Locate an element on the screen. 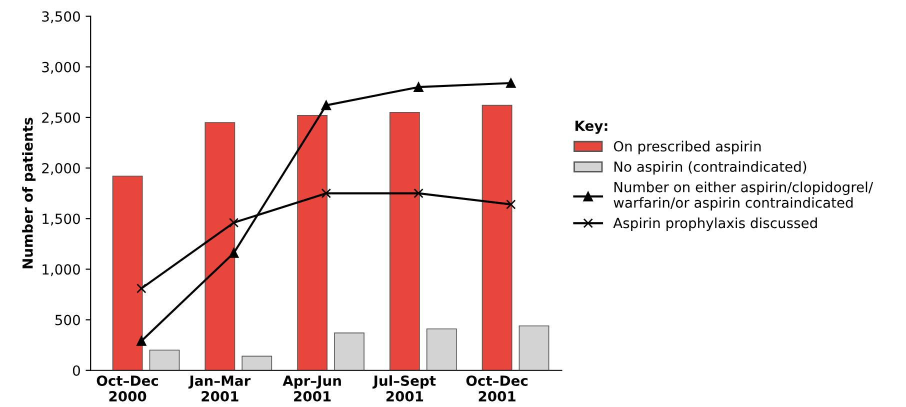 The height and width of the screenshot is (407, 906). y-tick-label: 0 is located at coordinates (76, 370).